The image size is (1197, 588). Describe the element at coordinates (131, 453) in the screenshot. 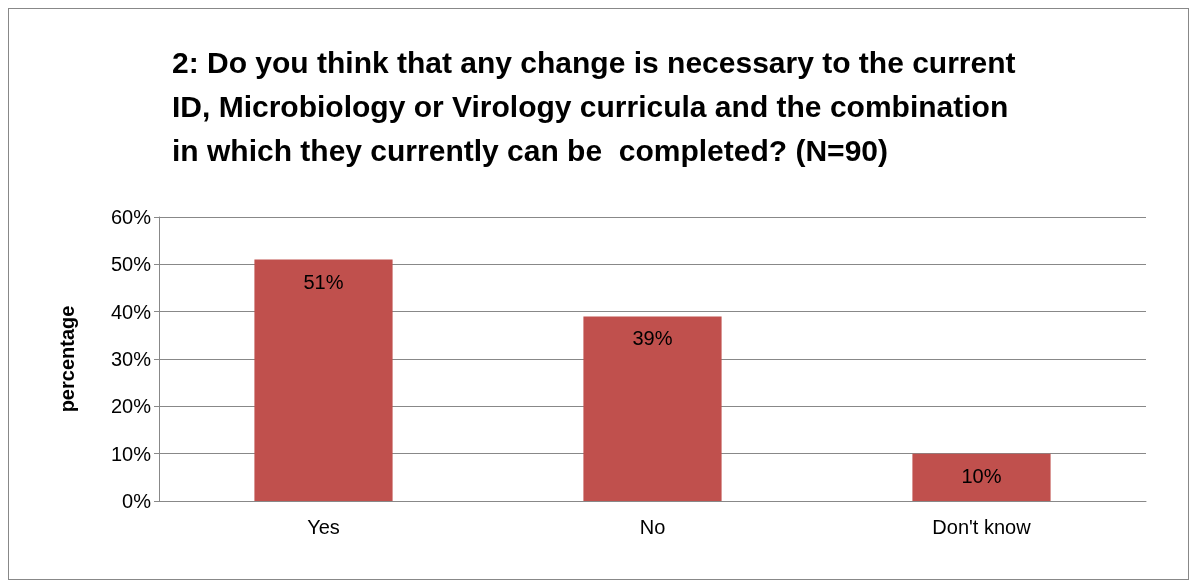

I see `y-tick-label: 10%` at that location.